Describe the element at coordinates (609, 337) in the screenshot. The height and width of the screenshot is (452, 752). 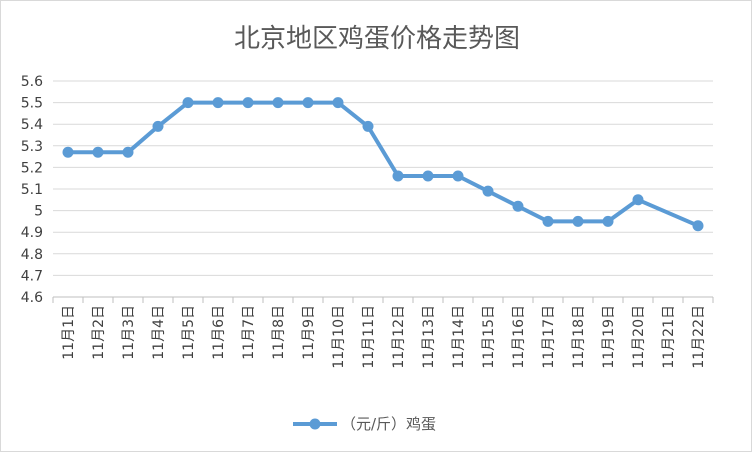
I see `x-tick-label: 11月19日` at that location.